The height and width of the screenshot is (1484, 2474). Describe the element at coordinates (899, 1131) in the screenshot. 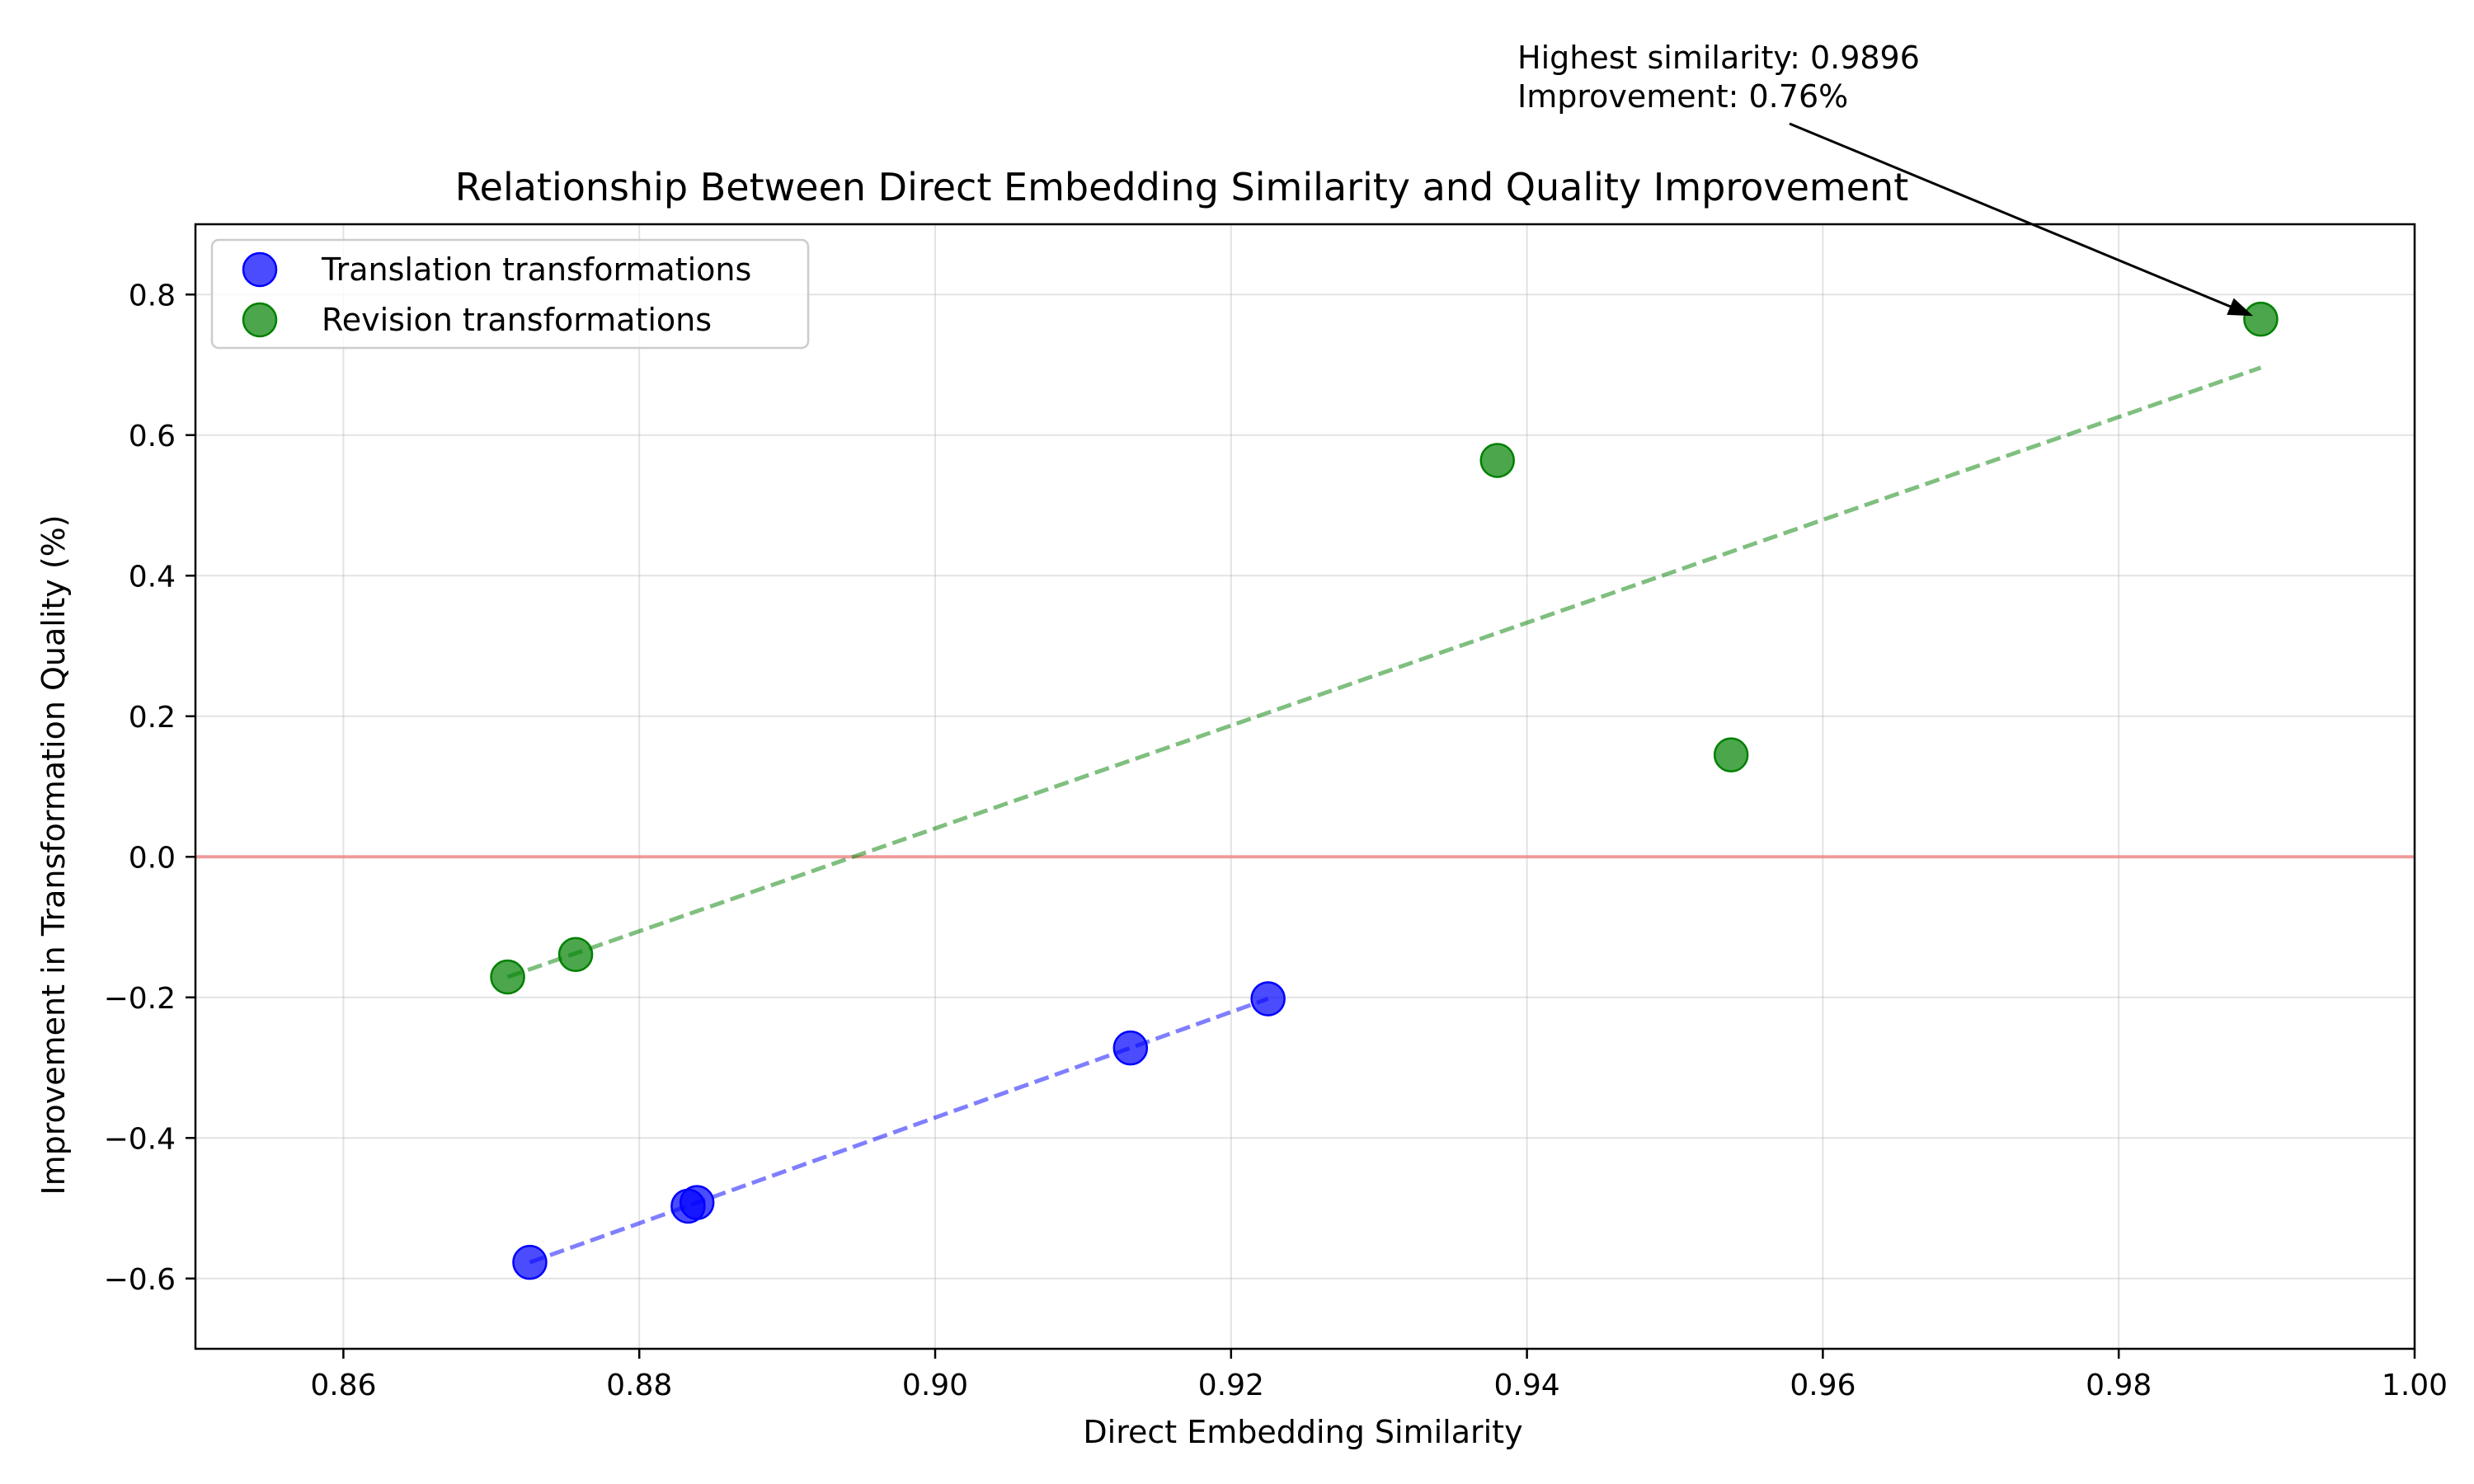

I see `translation-trend-line` at that location.